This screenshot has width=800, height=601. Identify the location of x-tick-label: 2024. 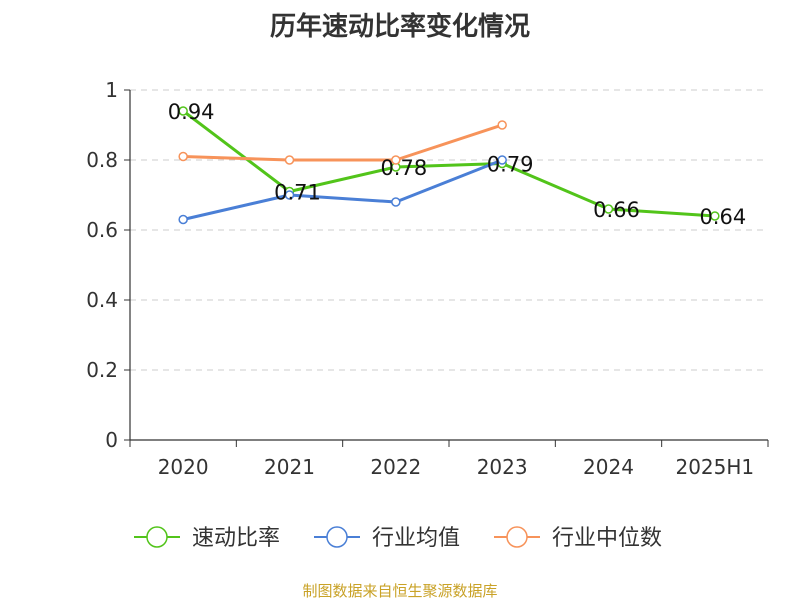
(608, 467).